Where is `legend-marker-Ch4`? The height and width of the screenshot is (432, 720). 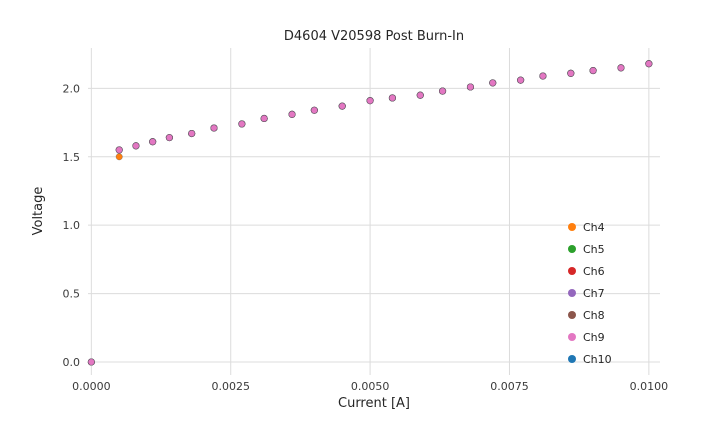 legend-marker-Ch4 is located at coordinates (572, 227).